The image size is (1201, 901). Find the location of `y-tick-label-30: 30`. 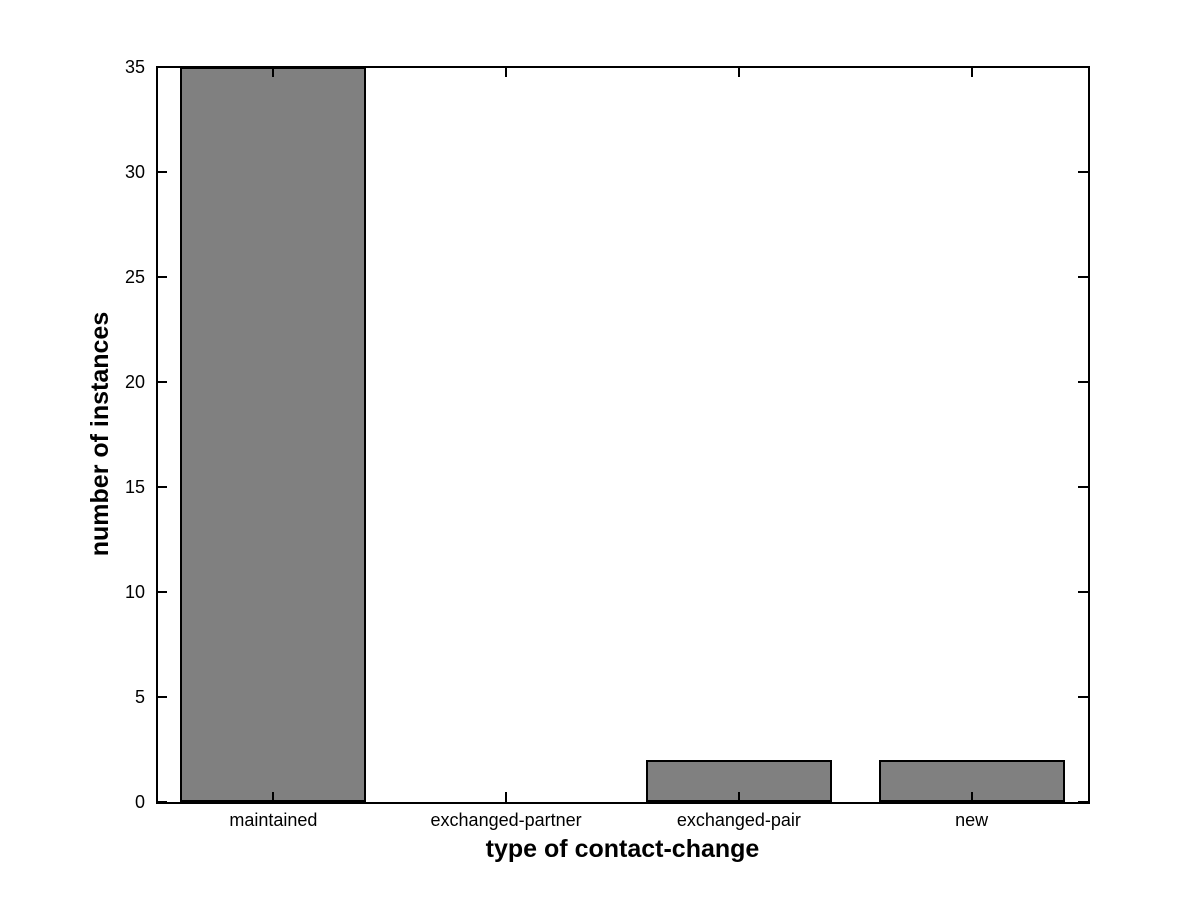

y-tick-label-30: 30 is located at coordinates (134, 172).